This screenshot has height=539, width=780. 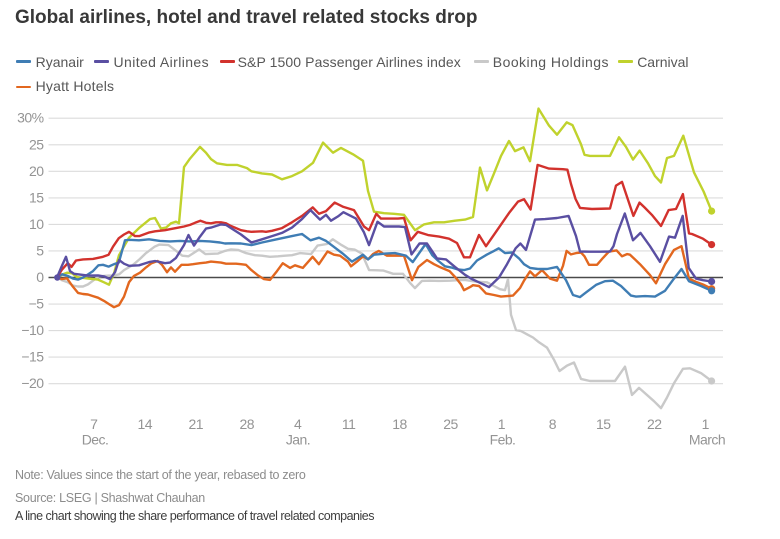 What do you see at coordinates (30, 118) in the screenshot?
I see `svg-text: 30%` at bounding box center [30, 118].